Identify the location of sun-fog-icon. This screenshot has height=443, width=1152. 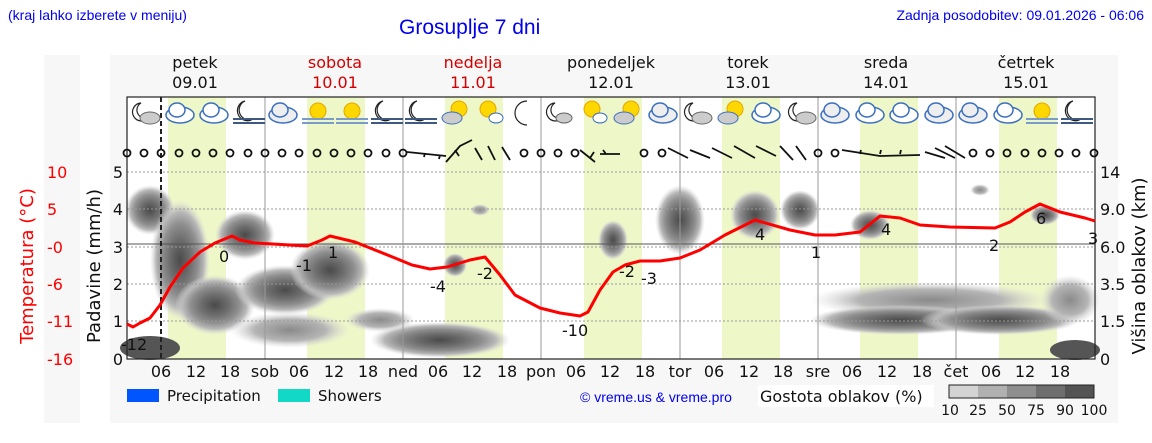
(352, 113).